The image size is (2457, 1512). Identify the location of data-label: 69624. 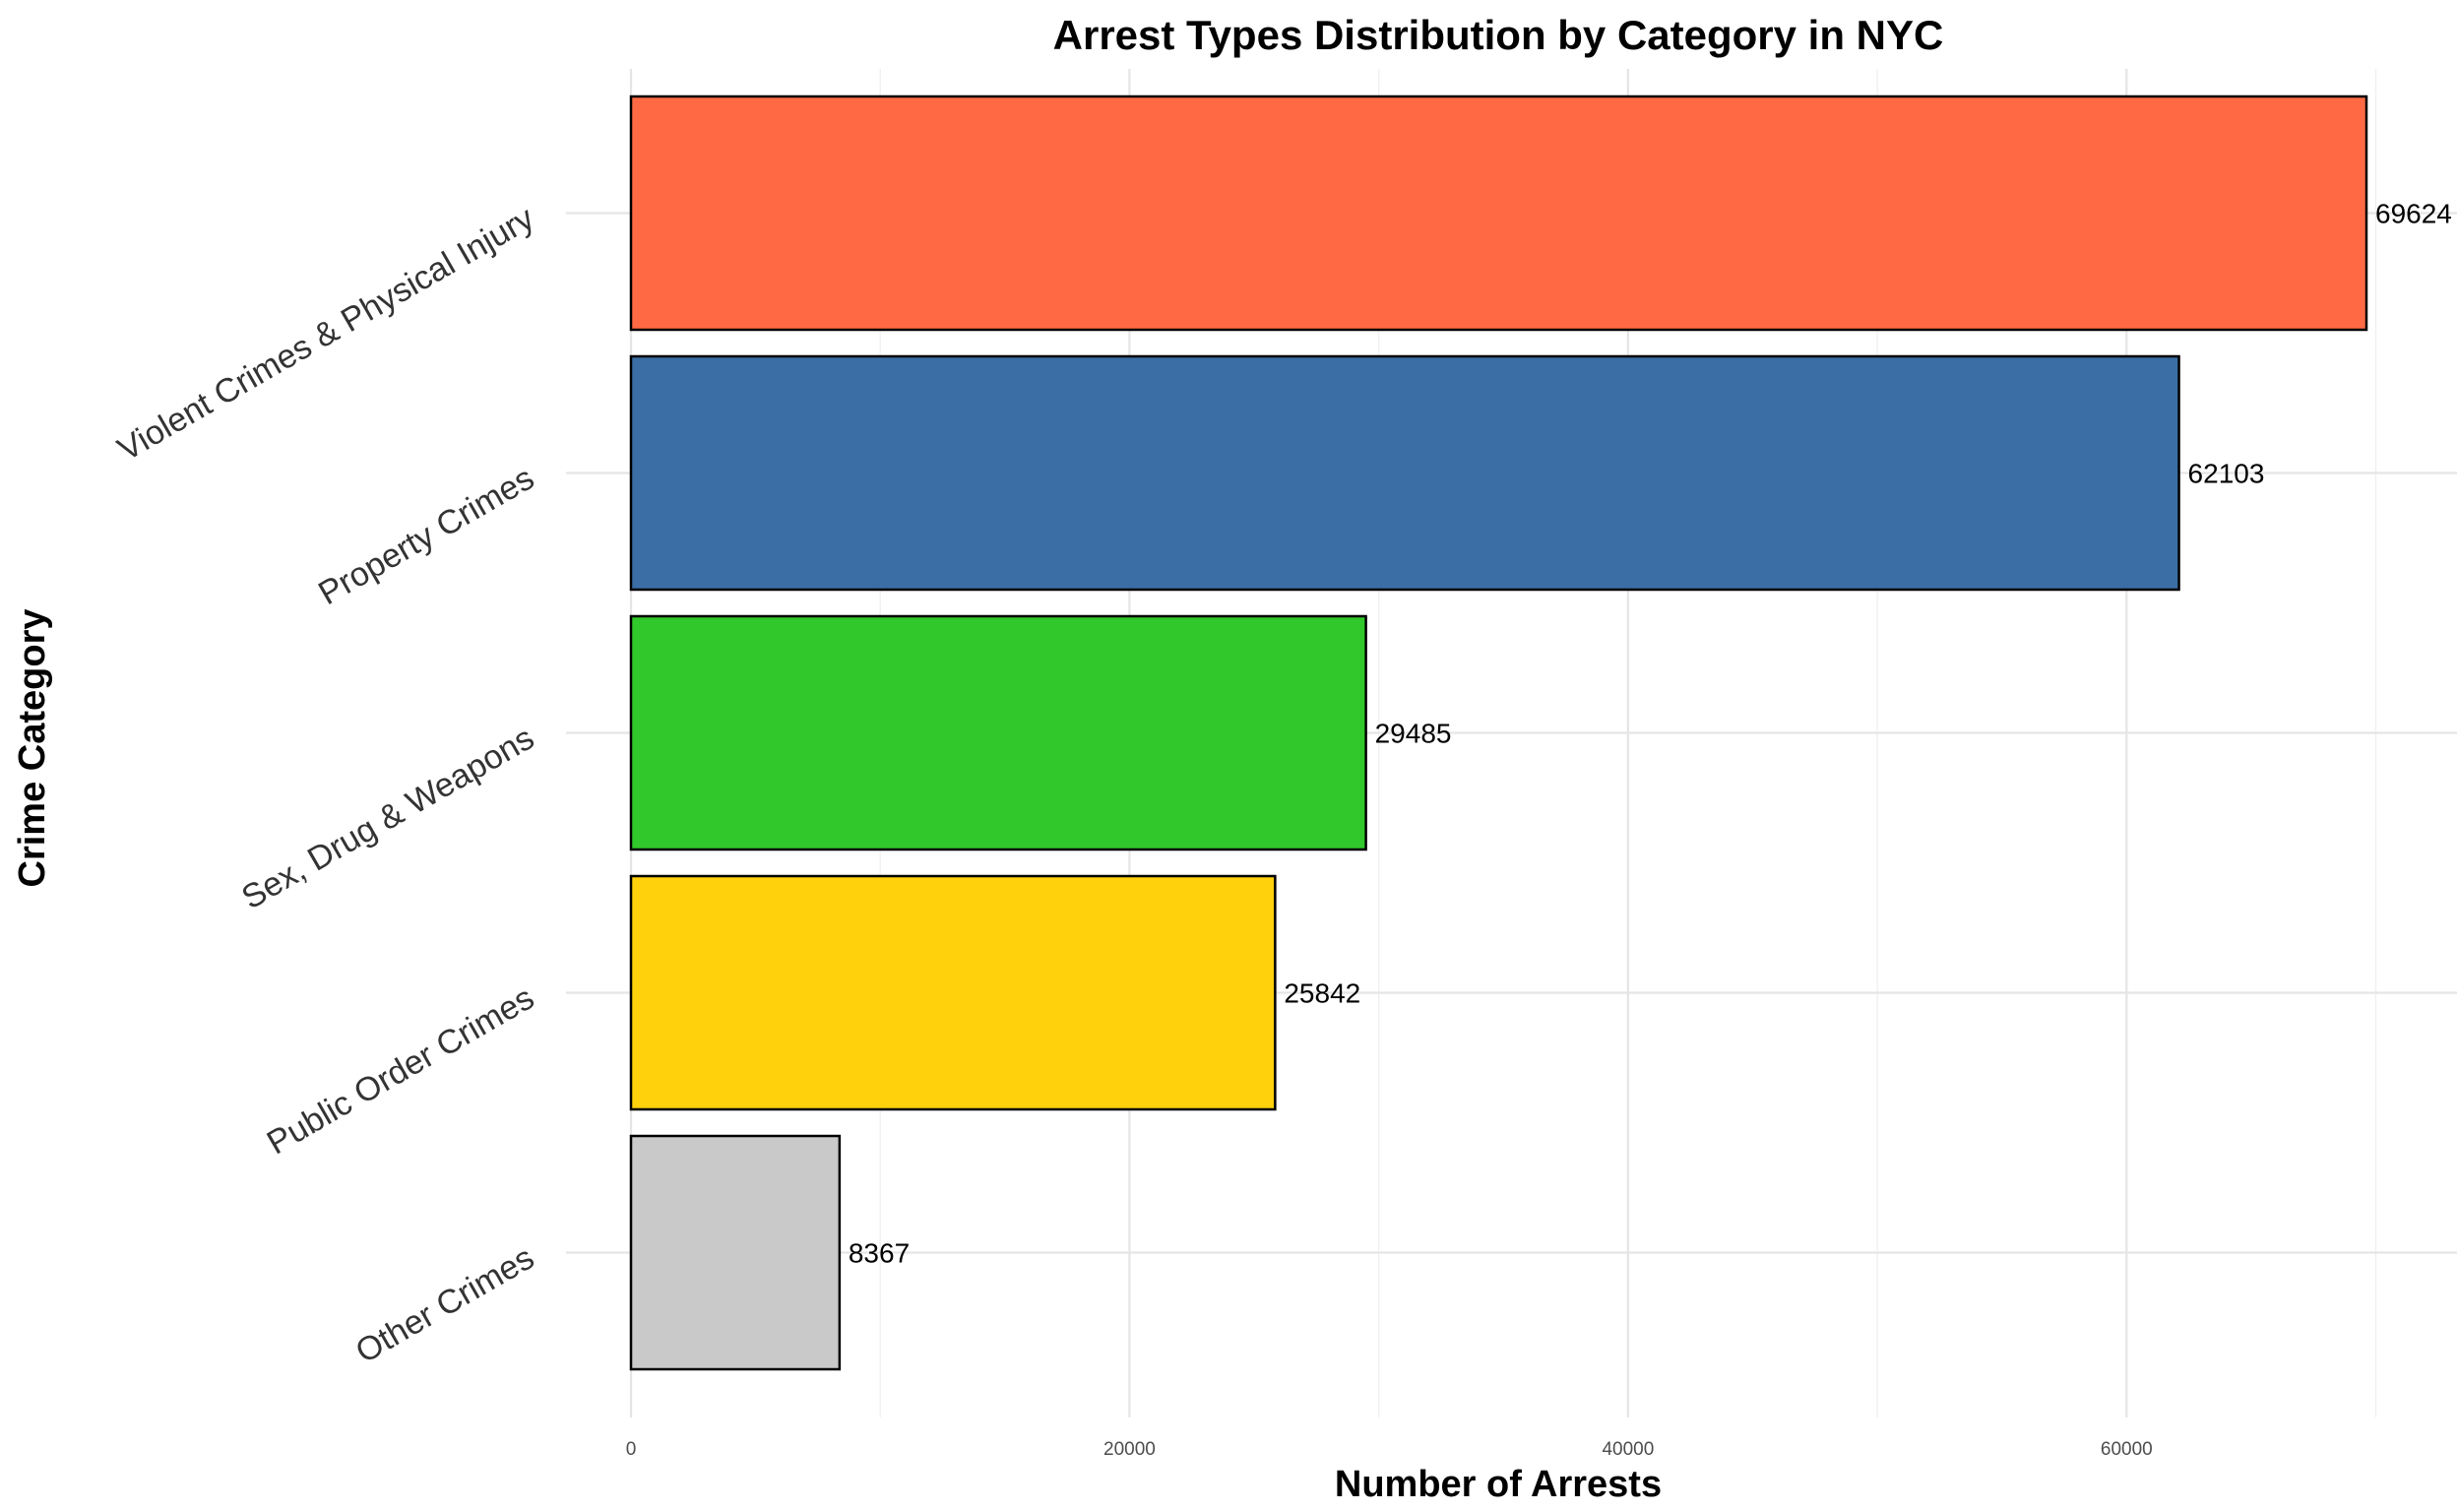
(2413, 214).